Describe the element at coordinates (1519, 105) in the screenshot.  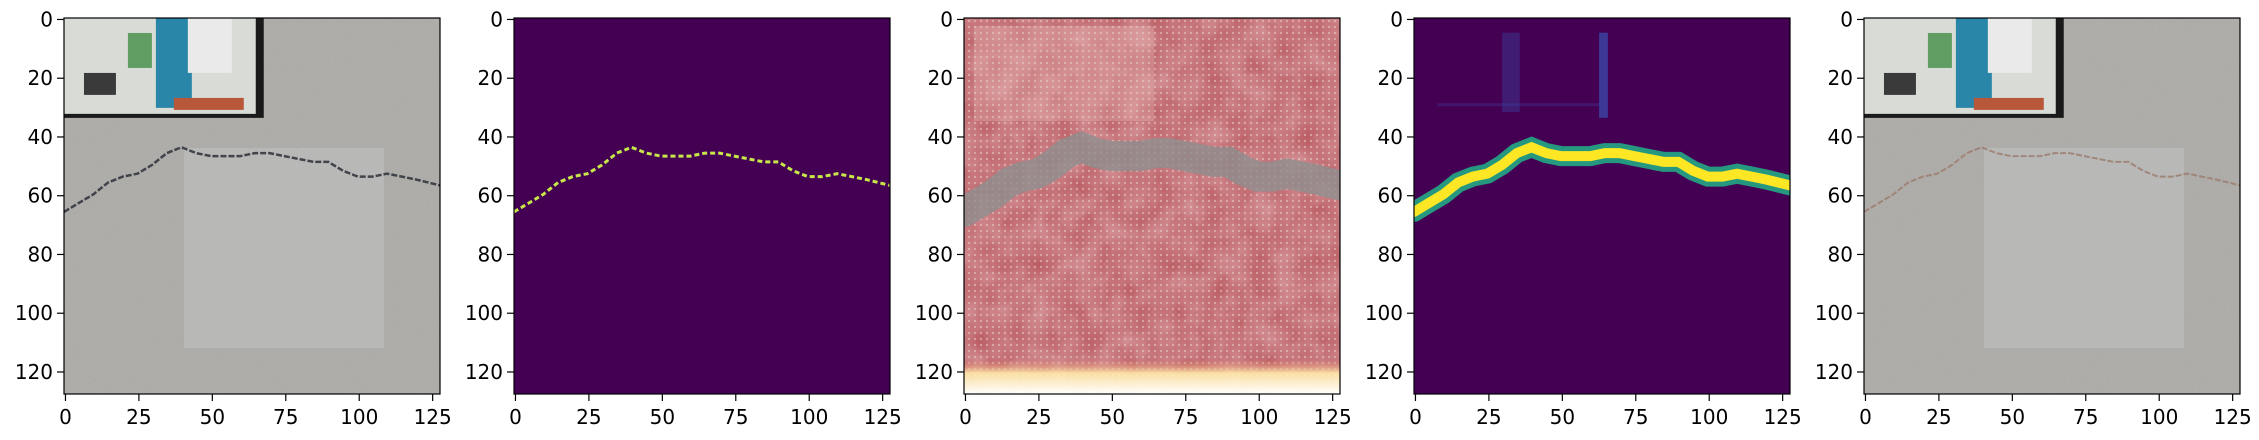
I see `prediction-ghost-bottom` at that location.